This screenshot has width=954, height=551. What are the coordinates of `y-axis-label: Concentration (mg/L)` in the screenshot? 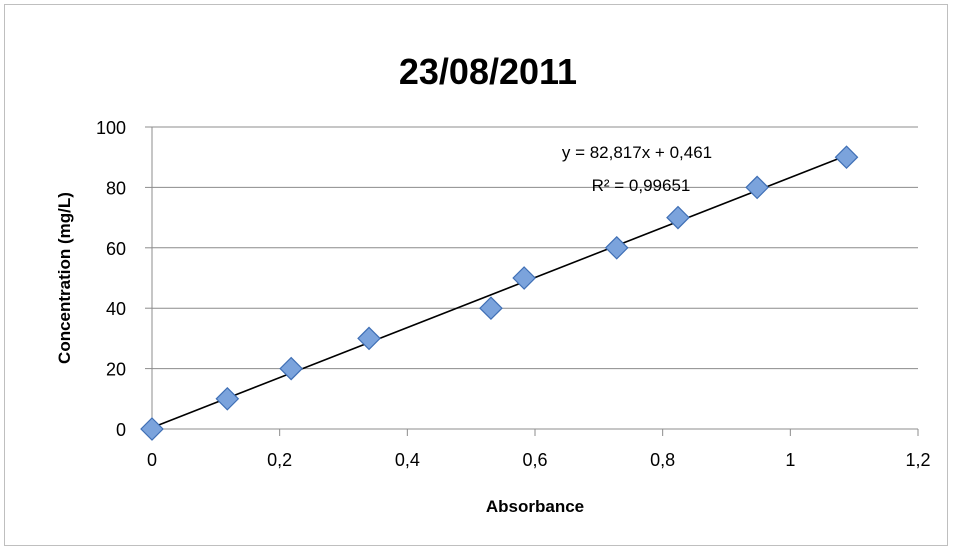 It's located at (64, 278).